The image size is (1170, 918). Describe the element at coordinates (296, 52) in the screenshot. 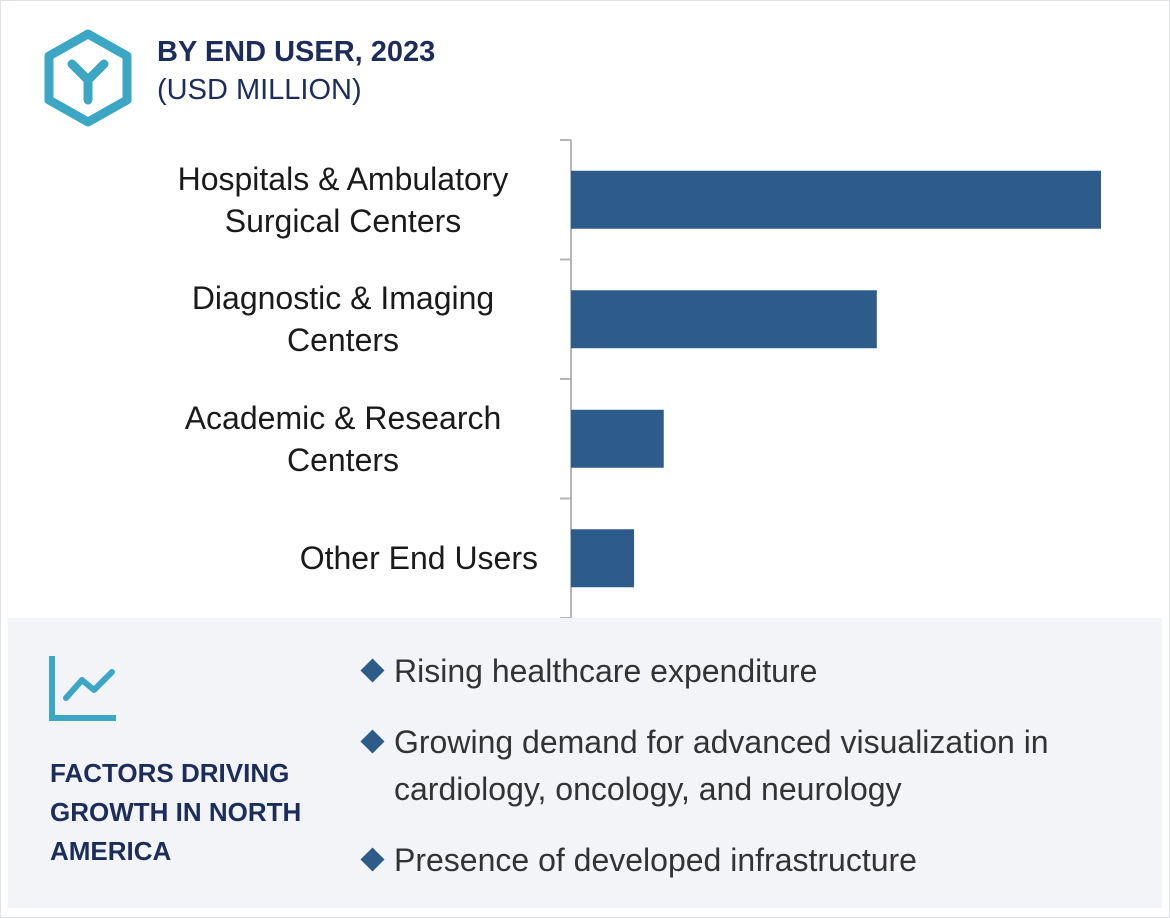

I see `chart-title: BY END USER, 2023` at that location.